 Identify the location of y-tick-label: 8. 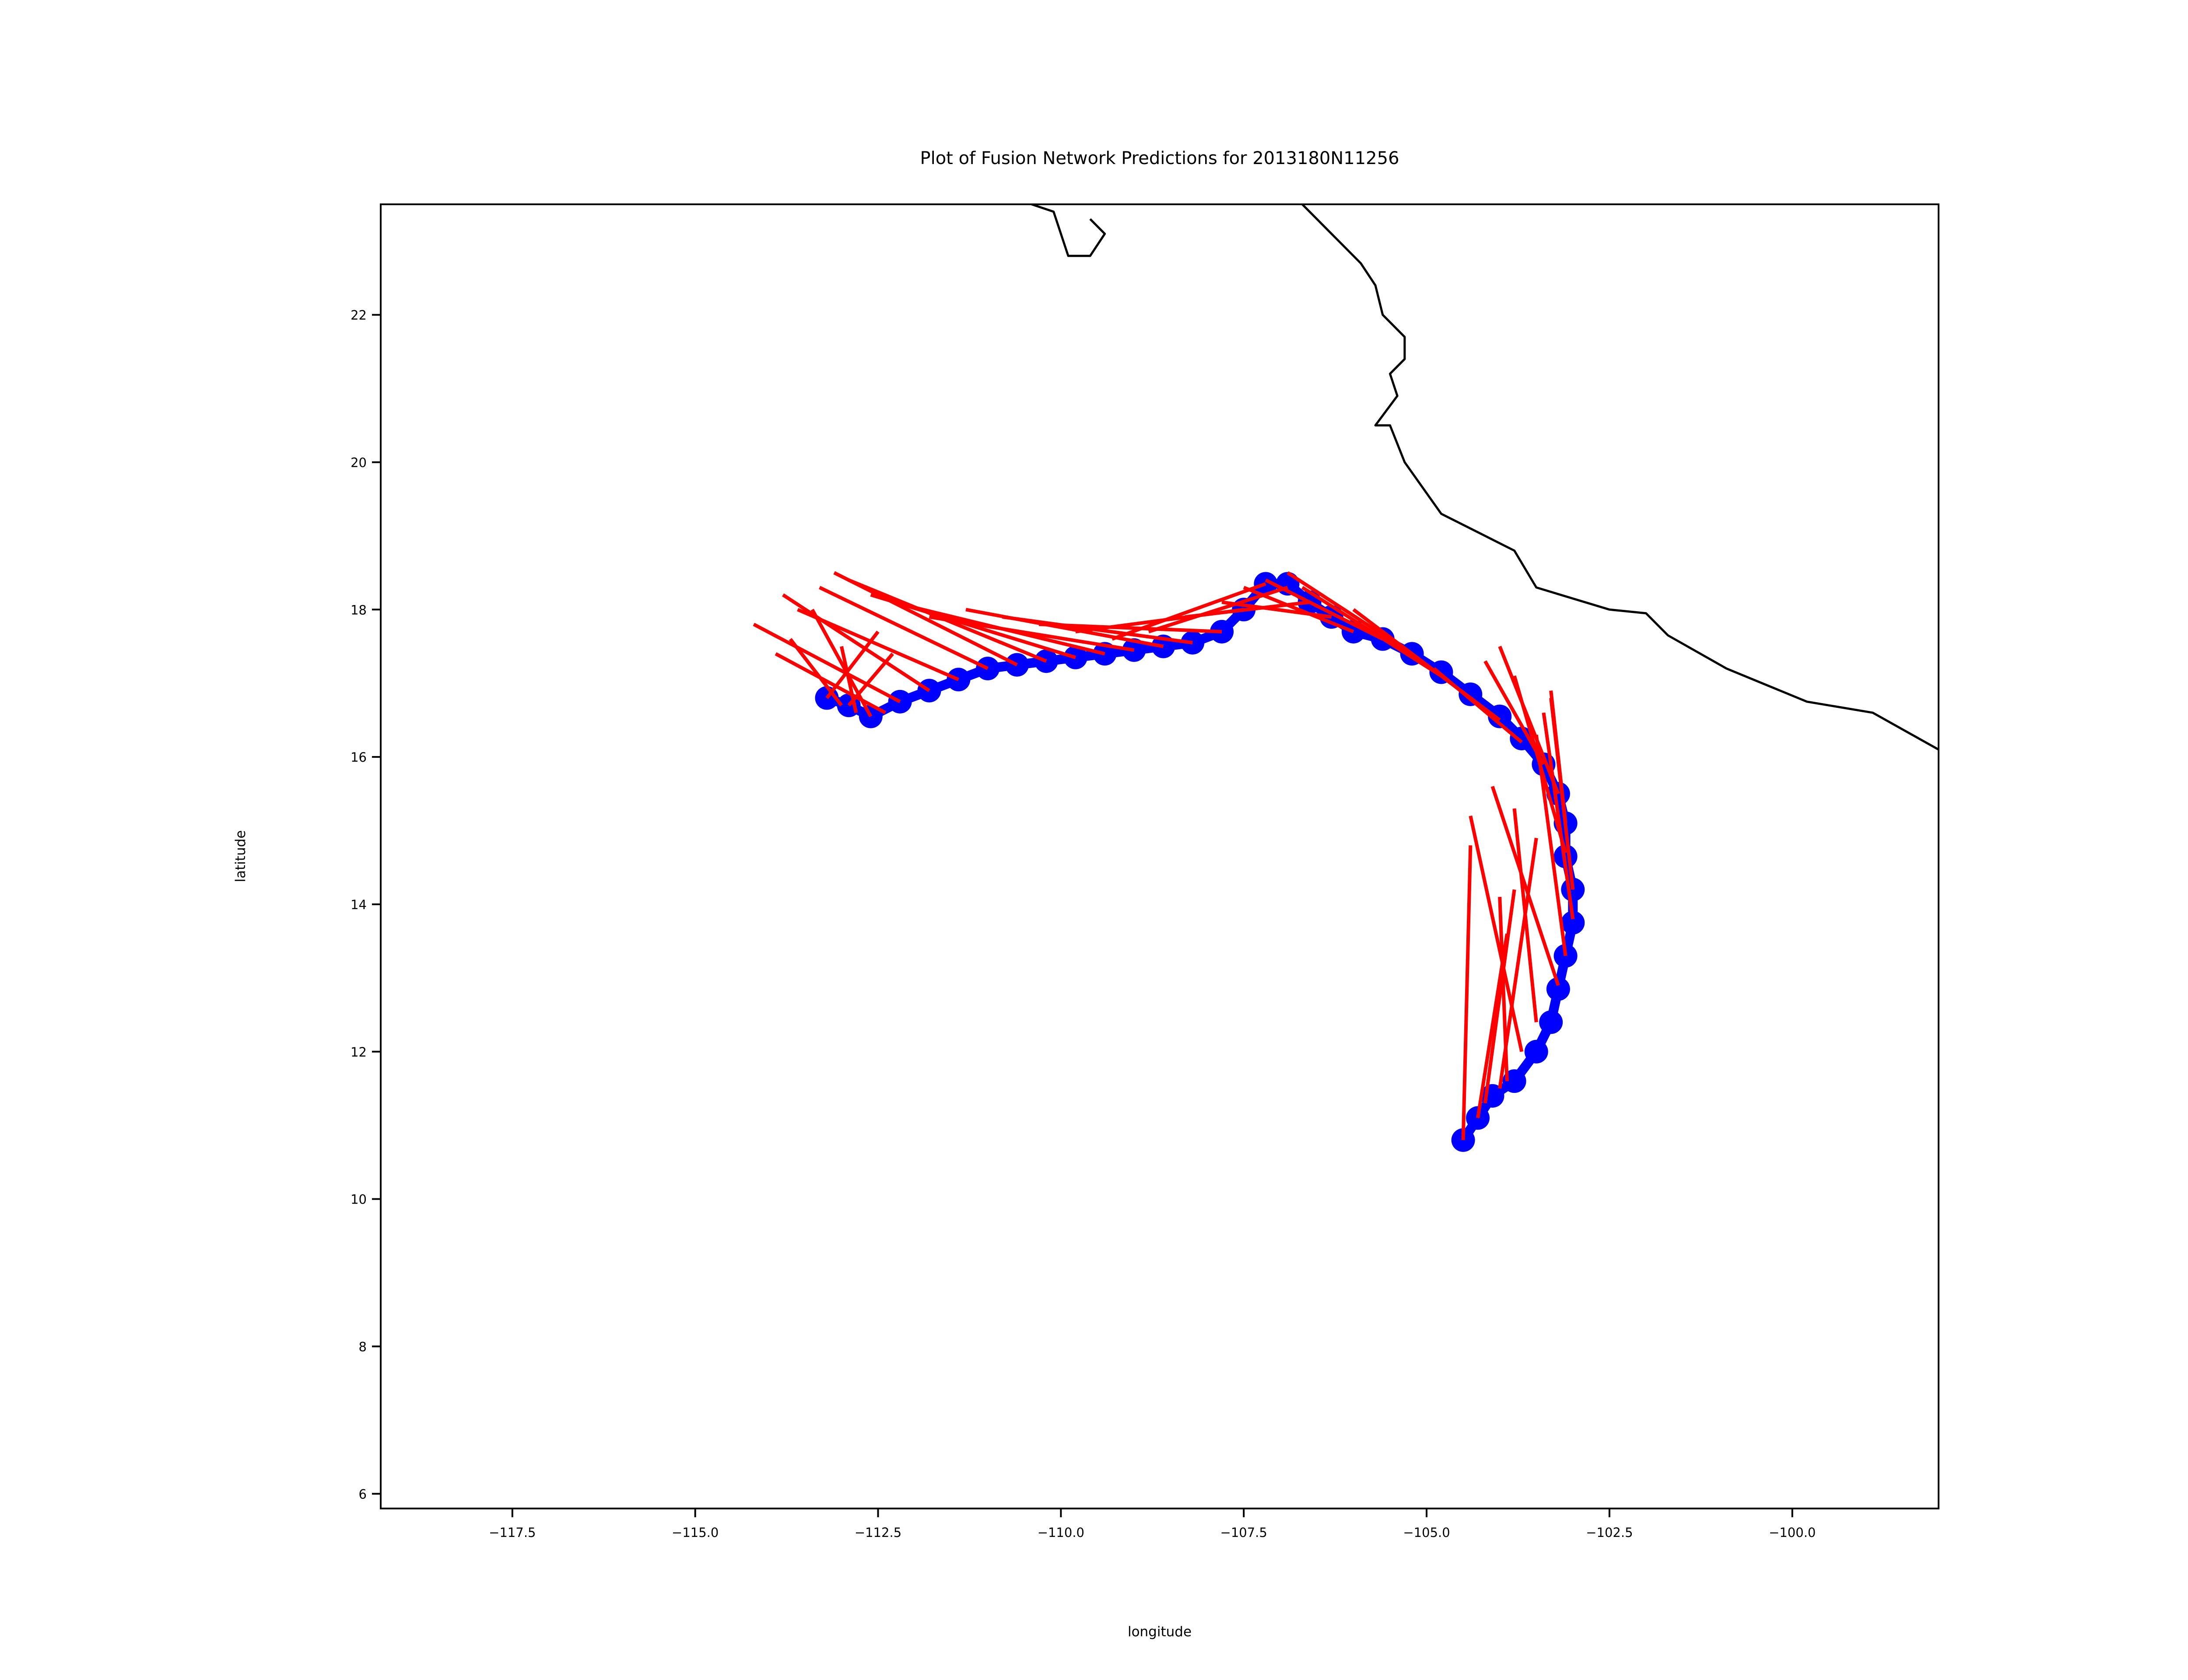
(363, 1346).